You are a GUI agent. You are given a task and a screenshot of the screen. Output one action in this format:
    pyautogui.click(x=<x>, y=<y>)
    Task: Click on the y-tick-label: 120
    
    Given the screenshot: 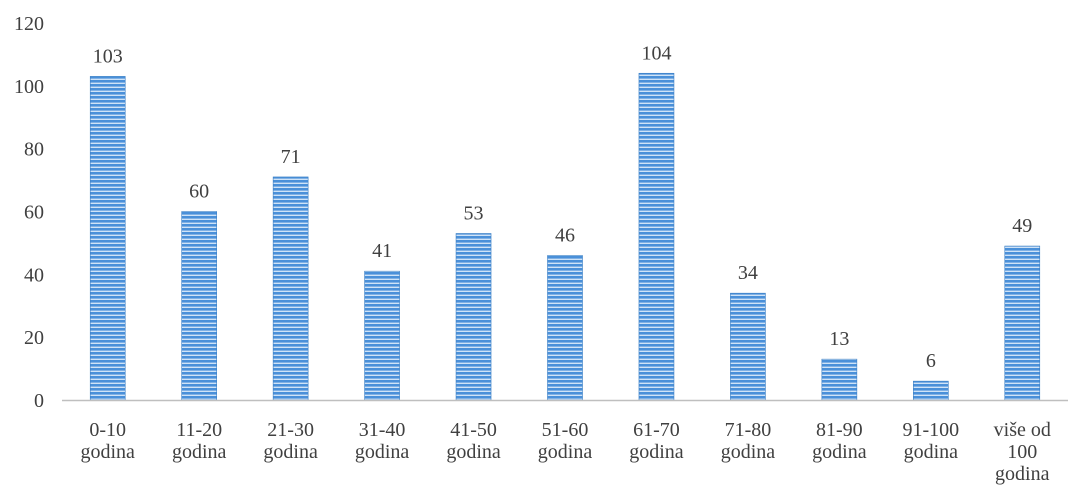 What is the action you would take?
    pyautogui.click(x=29, y=24)
    